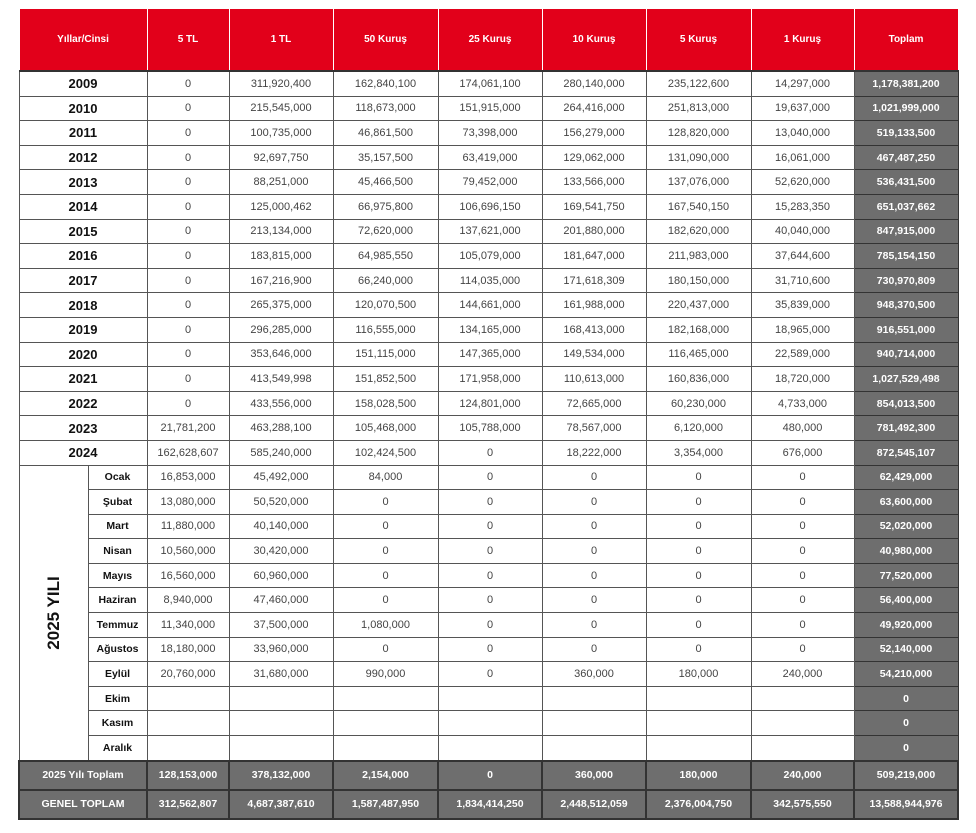  I want to click on cell: 64,985,550, so click(385, 256).